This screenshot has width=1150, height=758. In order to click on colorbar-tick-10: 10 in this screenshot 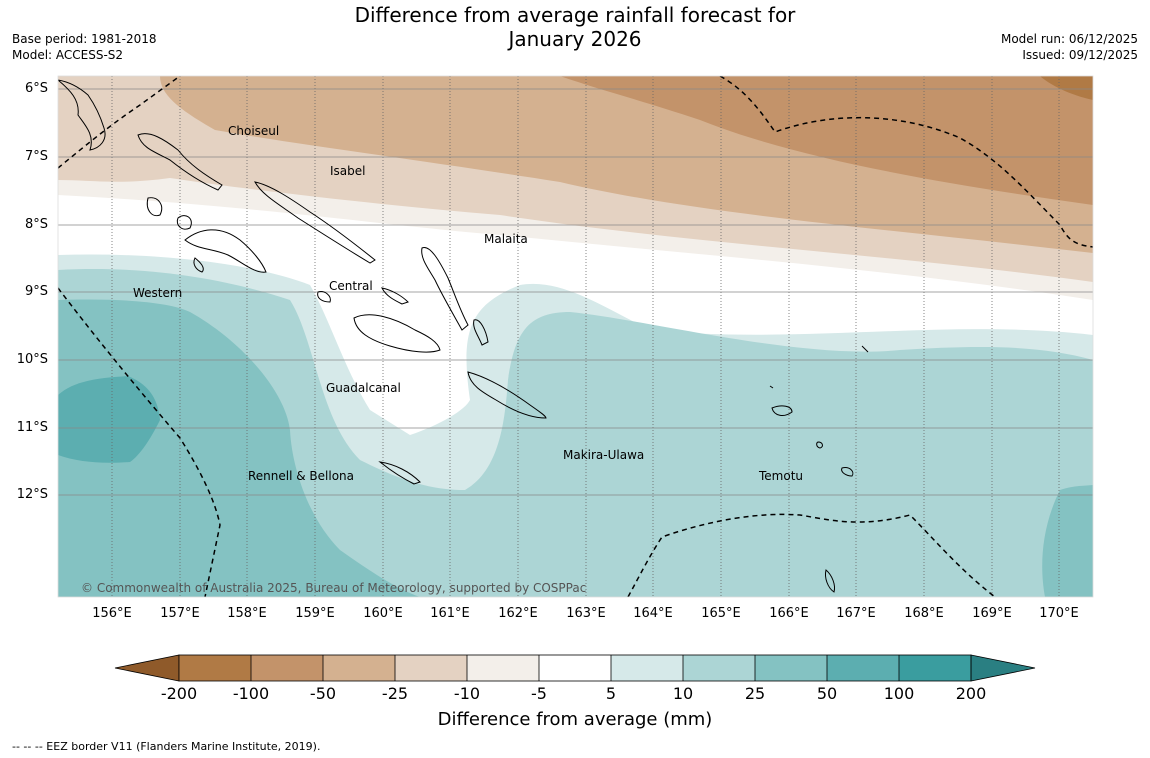, I will do `click(683, 693)`.